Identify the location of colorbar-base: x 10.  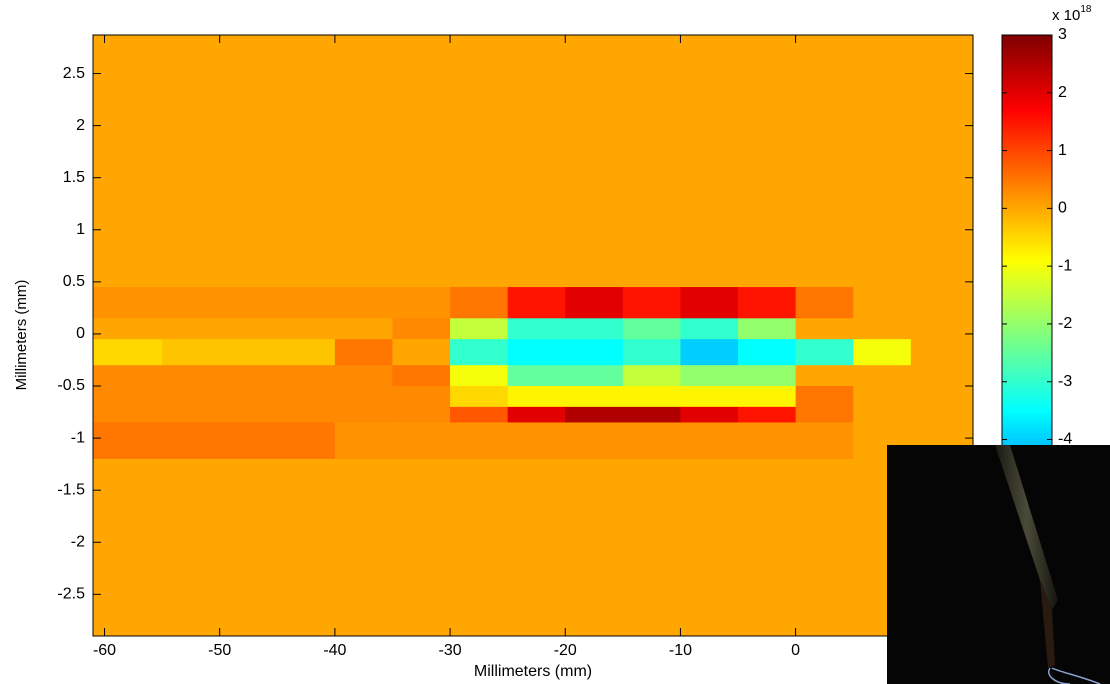
(1066, 15).